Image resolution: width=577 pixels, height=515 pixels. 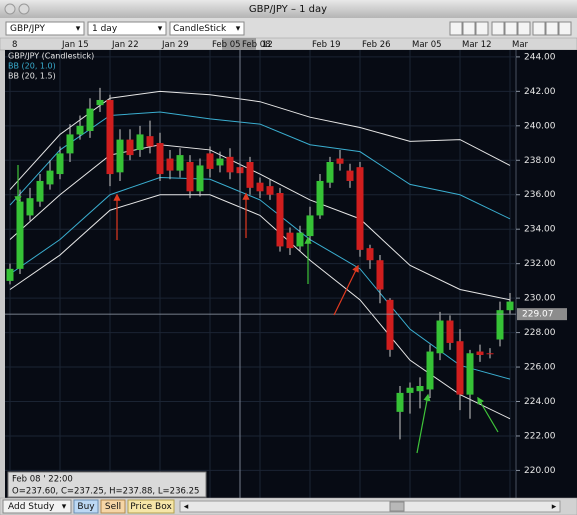 I want to click on y-tick-label: 230.00, so click(x=540, y=299).